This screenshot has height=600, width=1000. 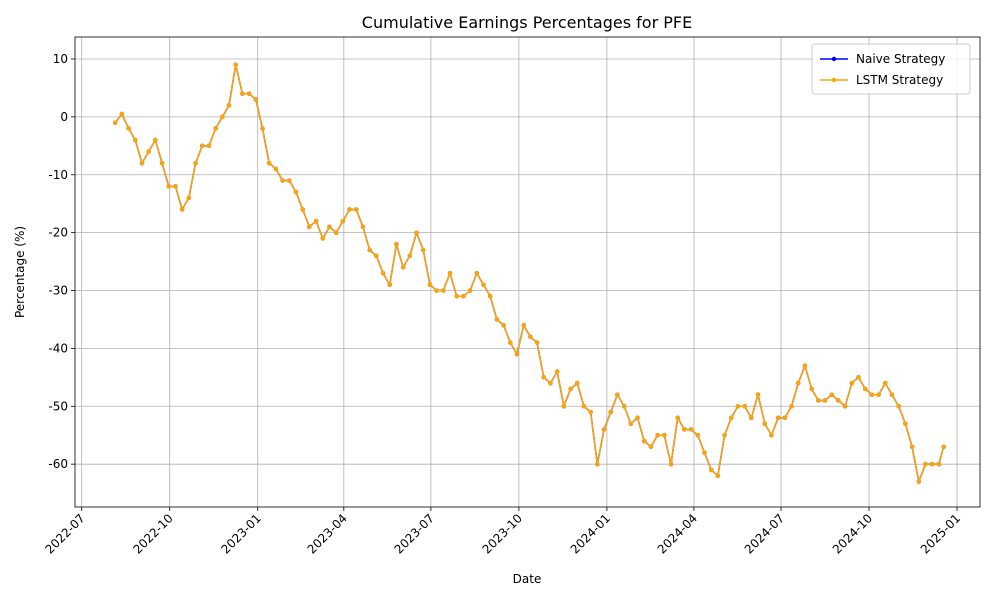 I want to click on x-tick-label: 2023-10, so click(x=502, y=533).